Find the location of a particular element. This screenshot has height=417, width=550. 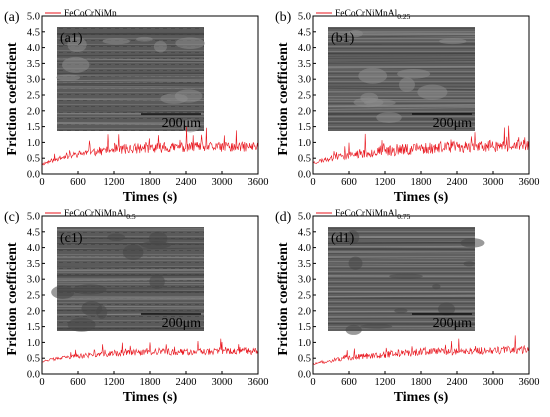

y-axis-label: Friction coefficient is located at coordinates (283, 98).